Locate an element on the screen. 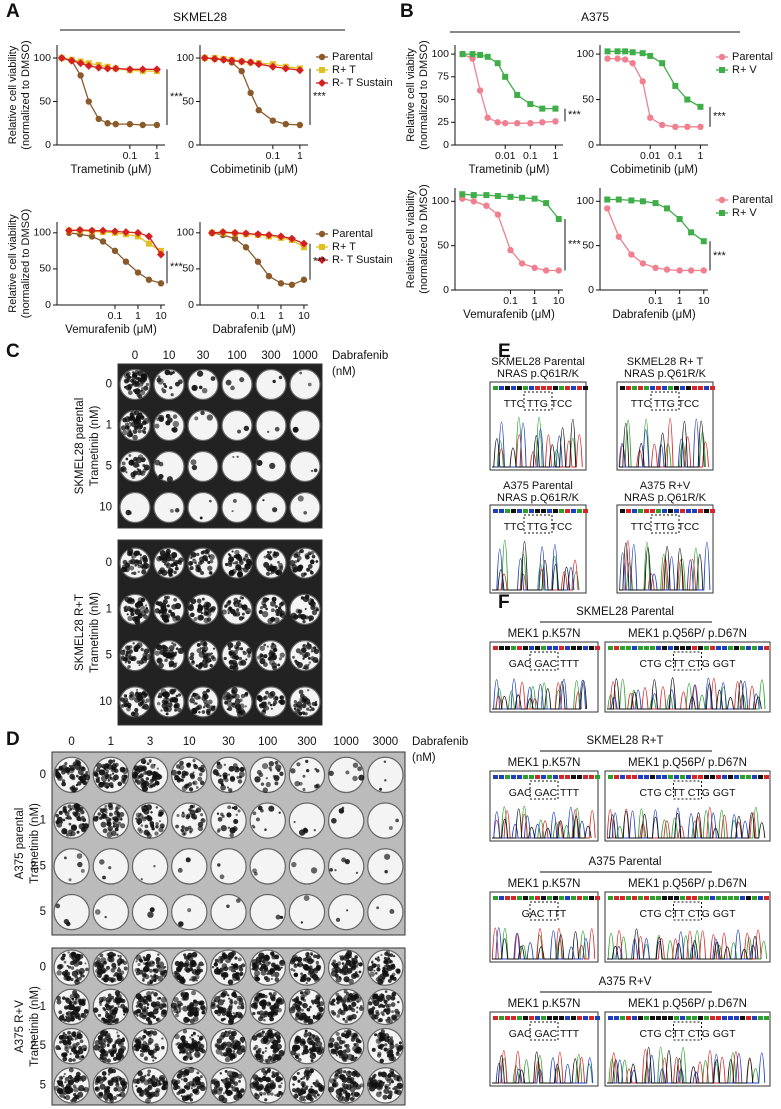 The image size is (781, 1109). sequence: GAC TTT is located at coordinates (544, 914).